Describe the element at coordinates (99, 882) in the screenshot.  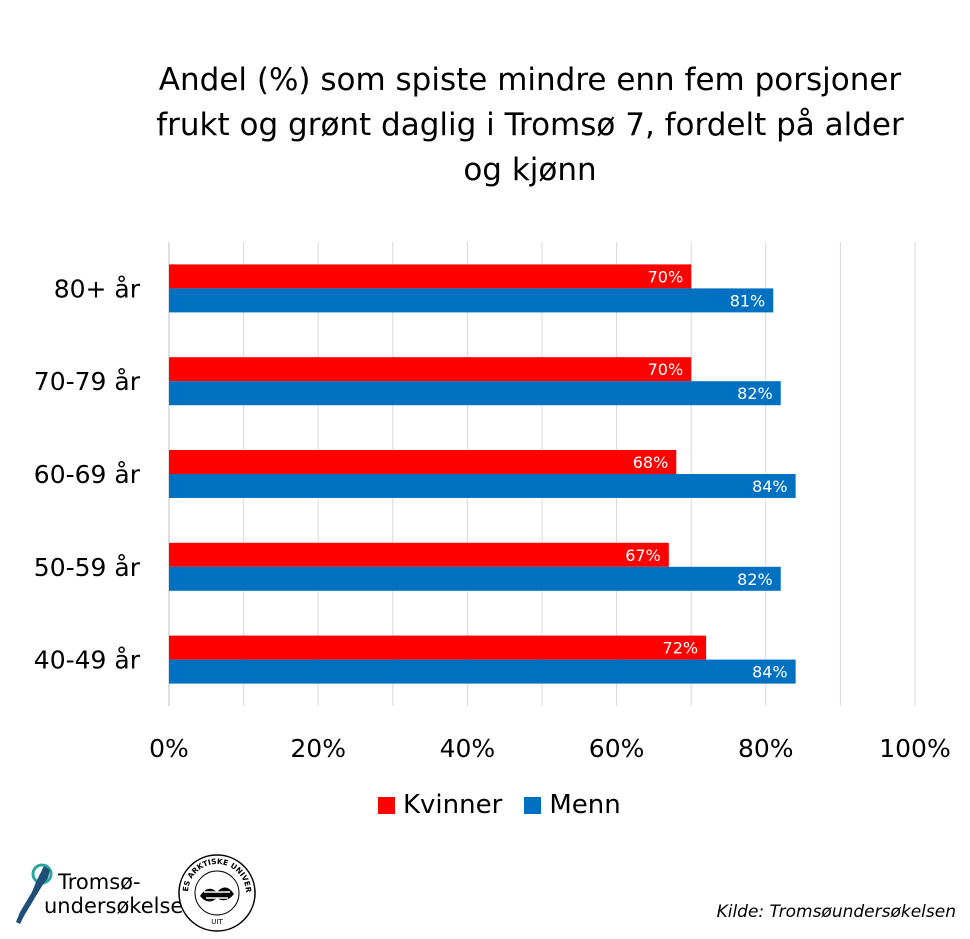
I see `tromso-logo-line1: Tromsø-` at that location.